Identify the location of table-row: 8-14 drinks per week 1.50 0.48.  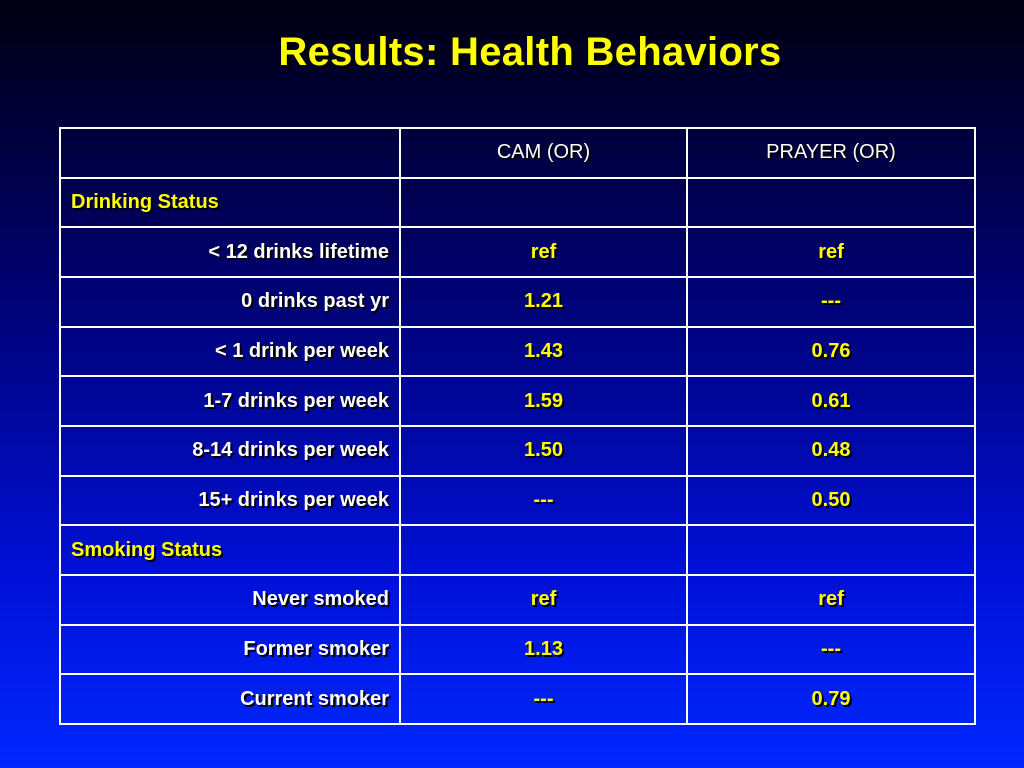
(517, 450).